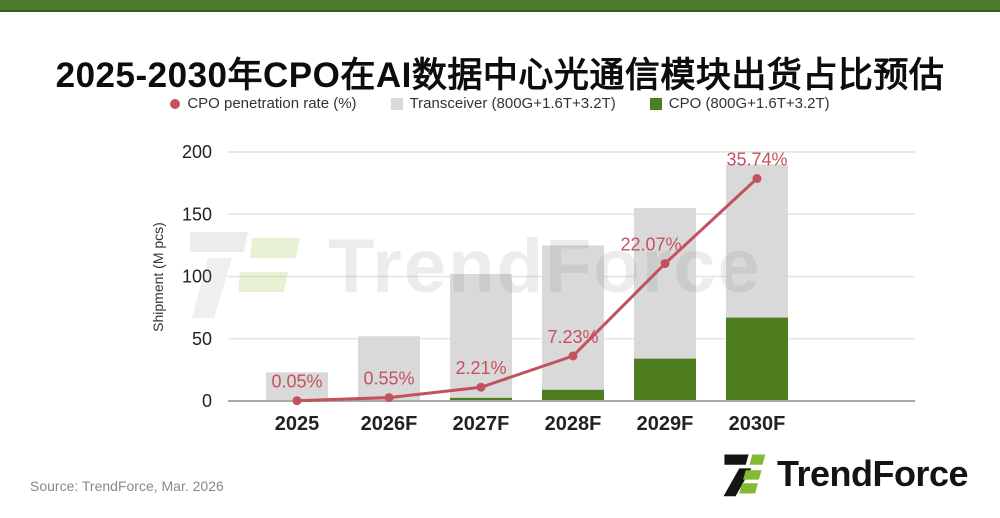  Describe the element at coordinates (480, 368) in the screenshot. I see `line-value-label-2027F: 2.21%` at that location.